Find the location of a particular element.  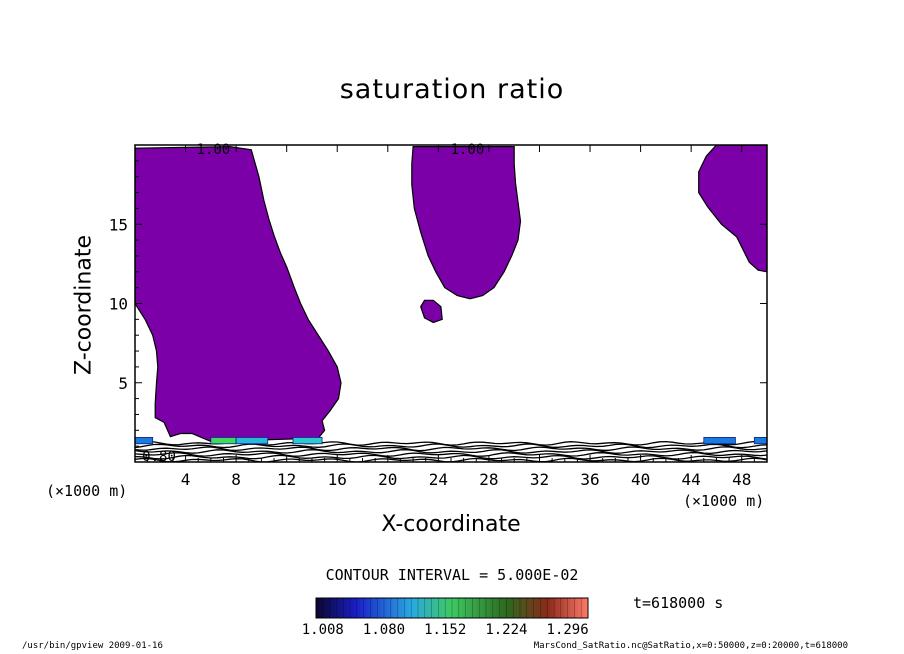

x-tick-label: 40 is located at coordinates (640, 479).